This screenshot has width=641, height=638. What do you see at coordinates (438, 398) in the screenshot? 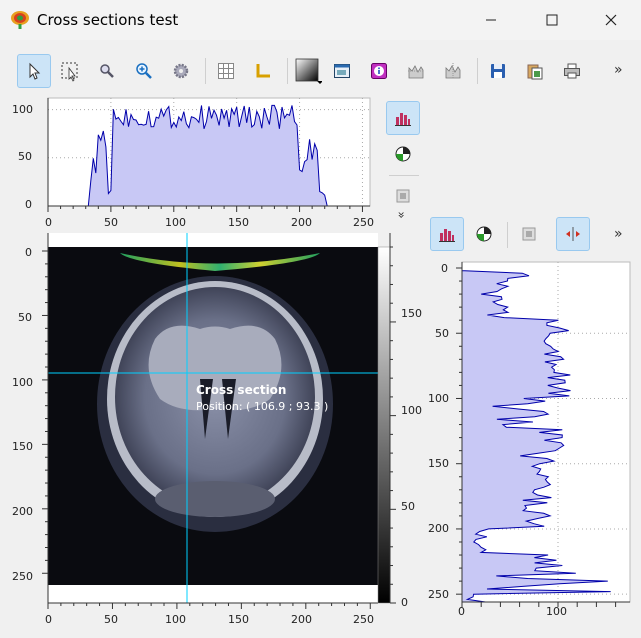
I see `y-section-ytick: 100` at bounding box center [438, 398].